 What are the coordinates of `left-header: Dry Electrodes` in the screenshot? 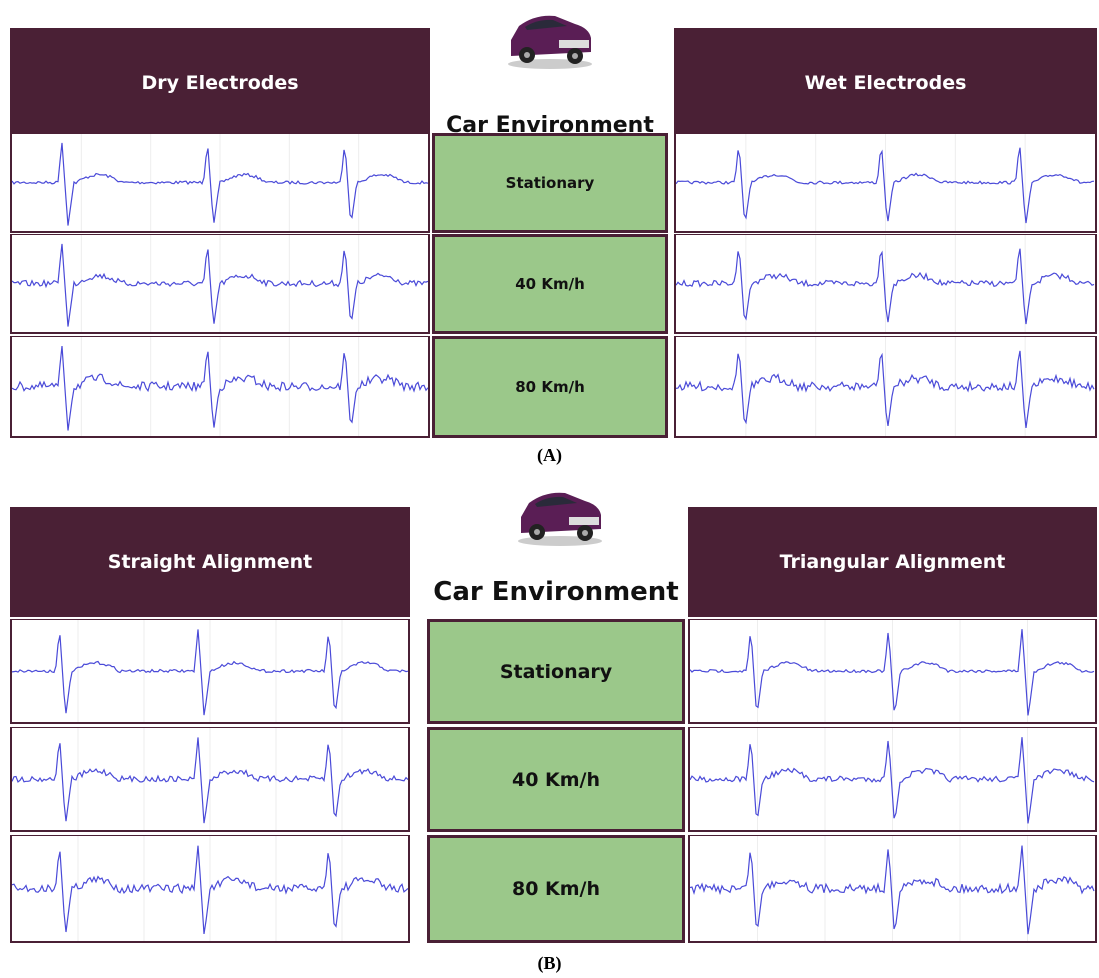 It's located at (220, 80).